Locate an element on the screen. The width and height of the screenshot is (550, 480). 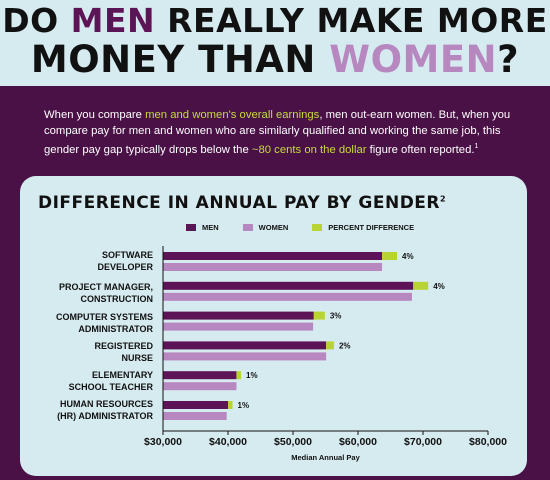
chart-title-text: DIFFERENCE IN ANNUAL PAY BY GENDER is located at coordinates (239, 203).